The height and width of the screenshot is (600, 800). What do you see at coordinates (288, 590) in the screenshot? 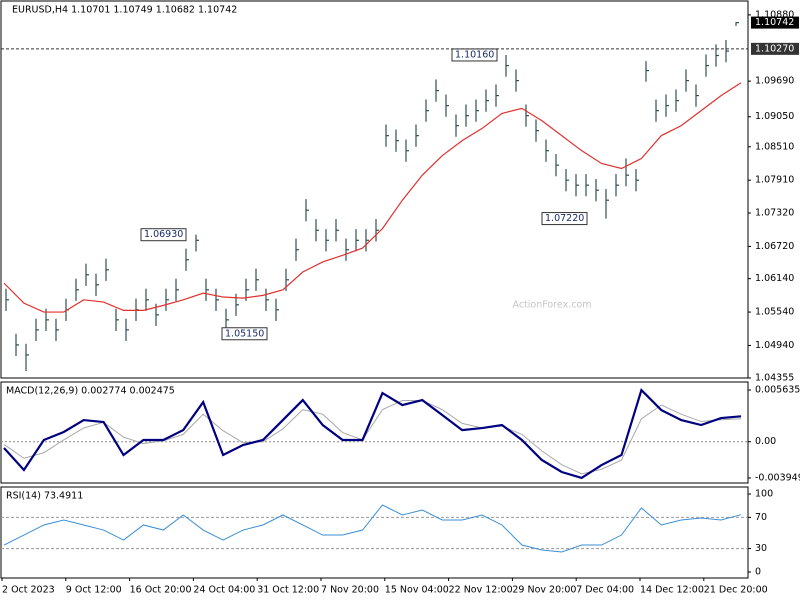
I see `x-tick-label: 31 Oct 12:00` at bounding box center [288, 590].